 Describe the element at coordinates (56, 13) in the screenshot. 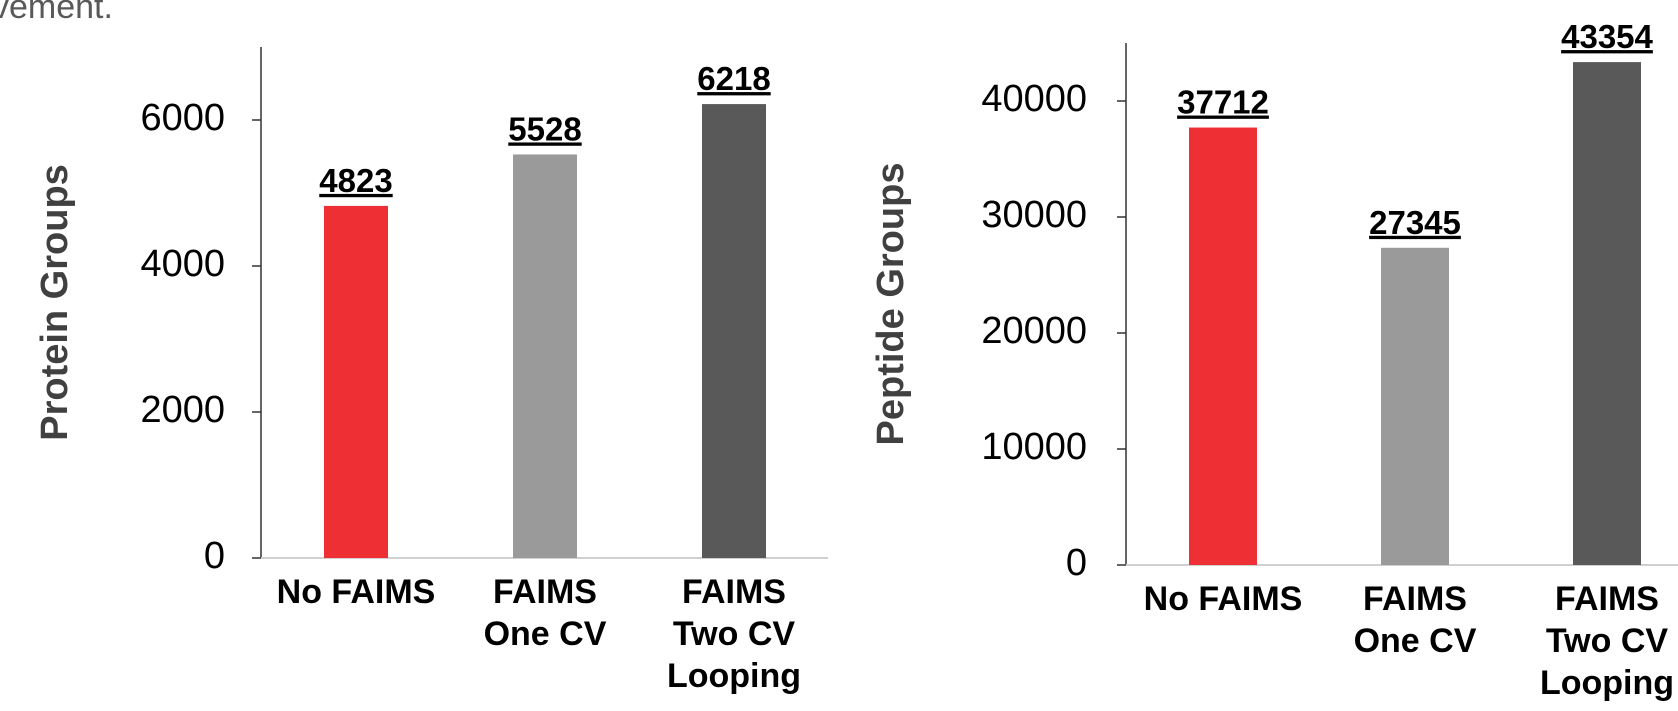

I see `caption-fragment: vement.` at that location.